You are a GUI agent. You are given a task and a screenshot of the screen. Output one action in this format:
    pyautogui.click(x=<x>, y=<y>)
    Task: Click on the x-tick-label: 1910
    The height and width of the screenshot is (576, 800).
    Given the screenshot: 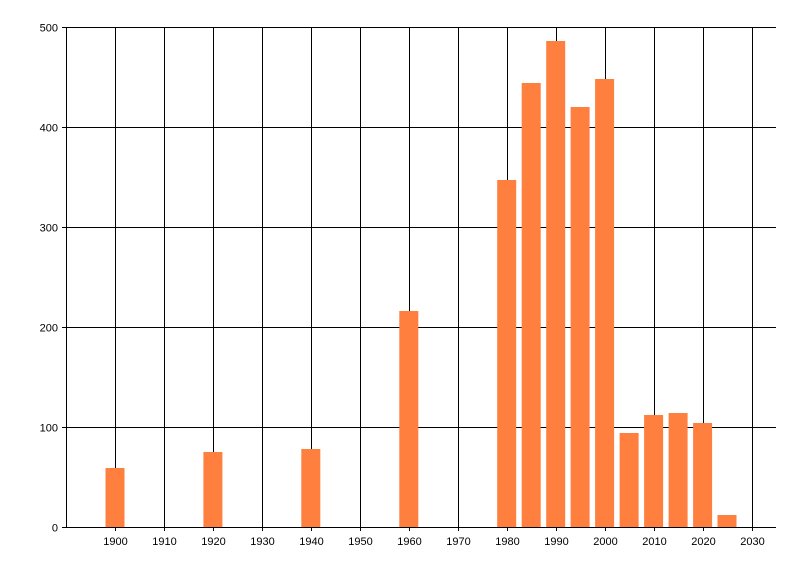 What is the action you would take?
    pyautogui.click(x=164, y=542)
    